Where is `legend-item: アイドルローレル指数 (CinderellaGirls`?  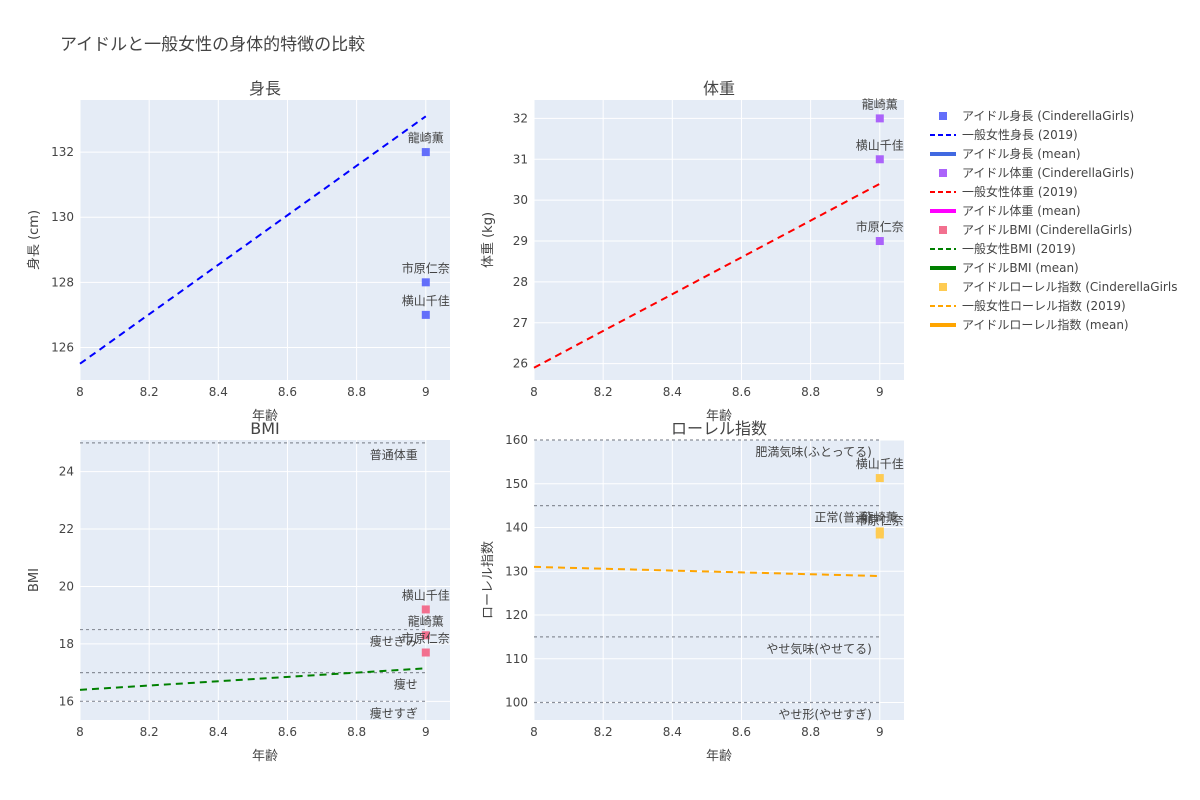
legend-item: アイドルローレル指数 (CinderellaGirls is located at coordinates (1052, 286).